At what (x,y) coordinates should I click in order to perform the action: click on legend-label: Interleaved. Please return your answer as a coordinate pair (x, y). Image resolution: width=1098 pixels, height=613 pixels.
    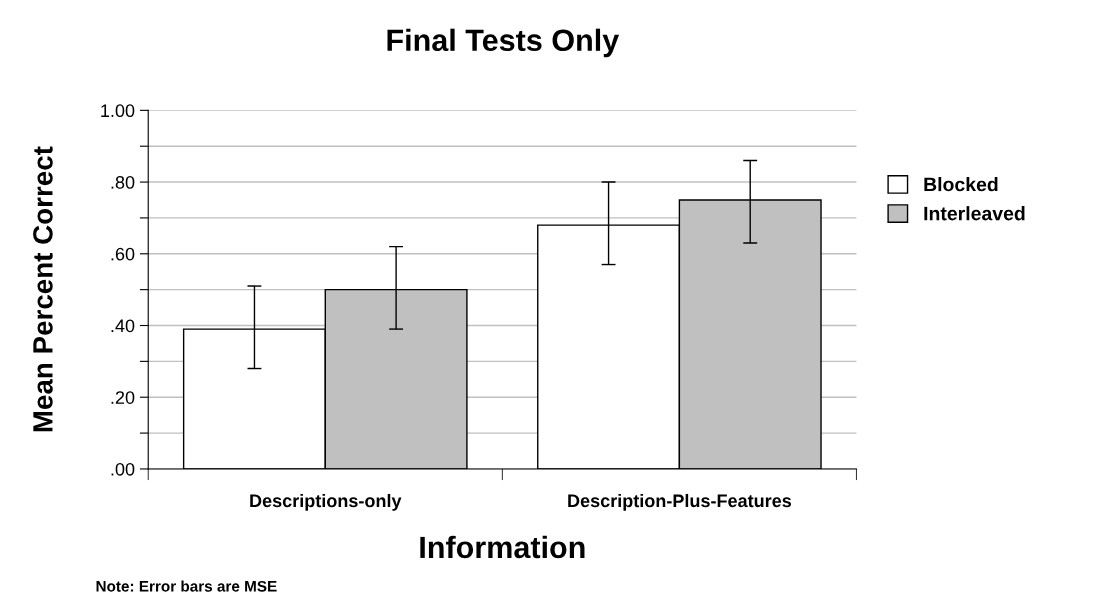
    Looking at the image, I should click on (974, 213).